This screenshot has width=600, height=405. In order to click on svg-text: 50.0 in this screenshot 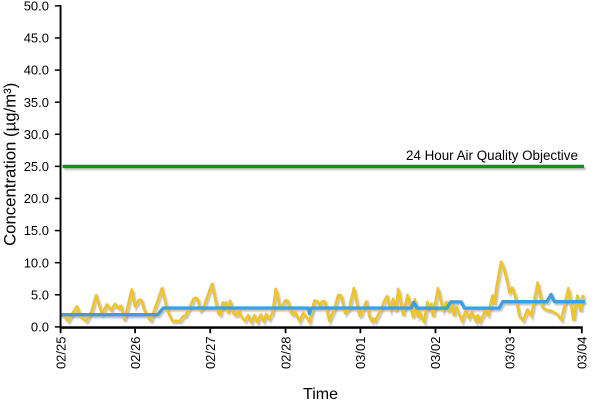, I will do `click(36, 6)`.